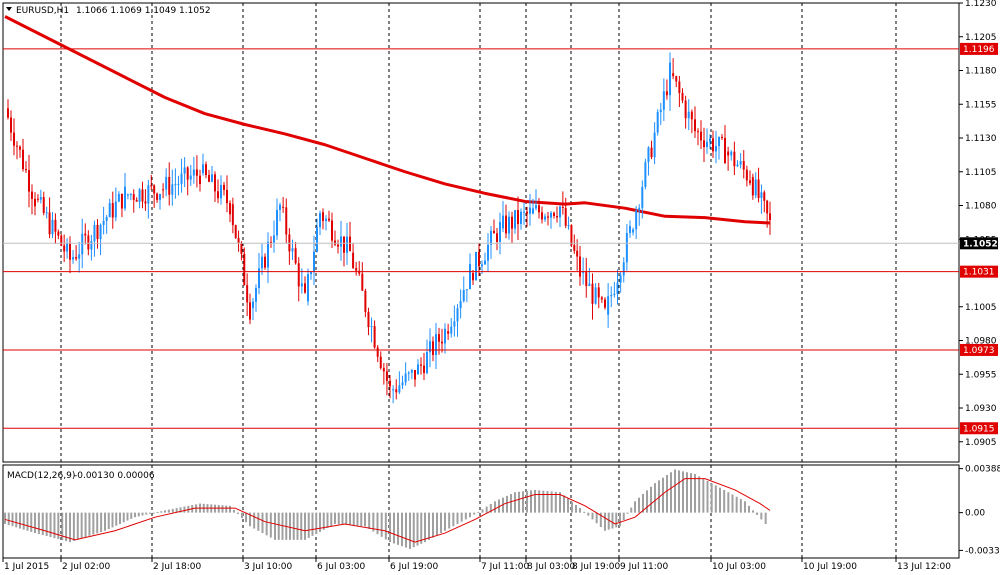 This screenshot has width=1000, height=575. I want to click on price-tick-label: 1.0955, so click(981, 375).